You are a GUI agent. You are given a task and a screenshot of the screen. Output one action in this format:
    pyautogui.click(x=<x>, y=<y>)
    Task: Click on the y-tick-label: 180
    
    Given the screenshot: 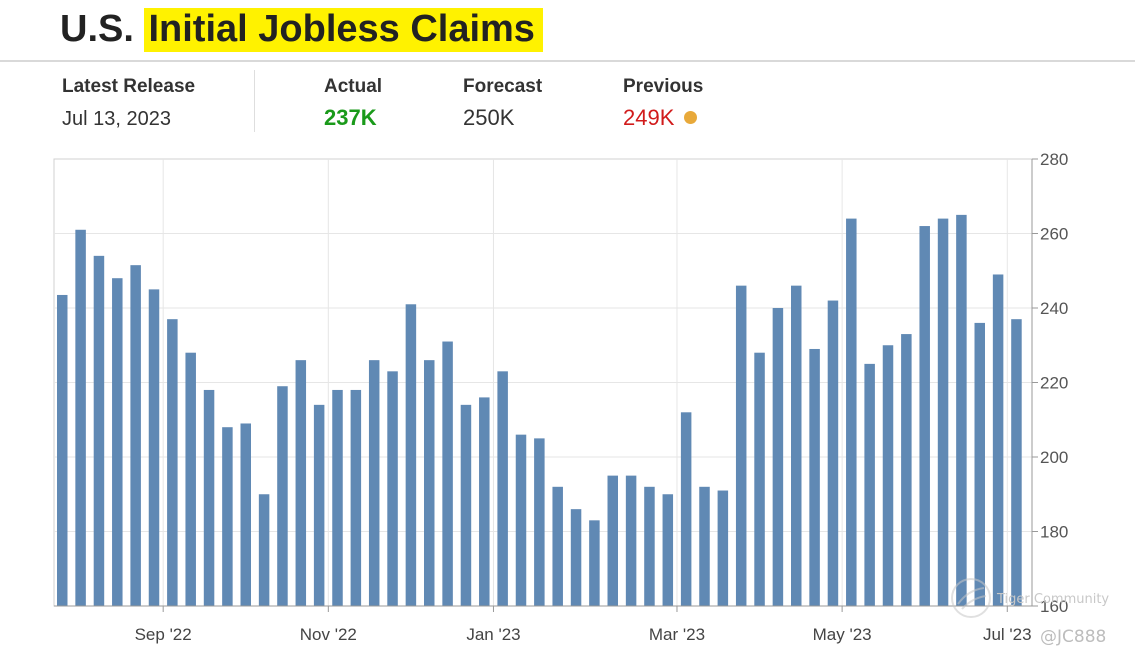 What is the action you would take?
    pyautogui.click(x=1054, y=532)
    